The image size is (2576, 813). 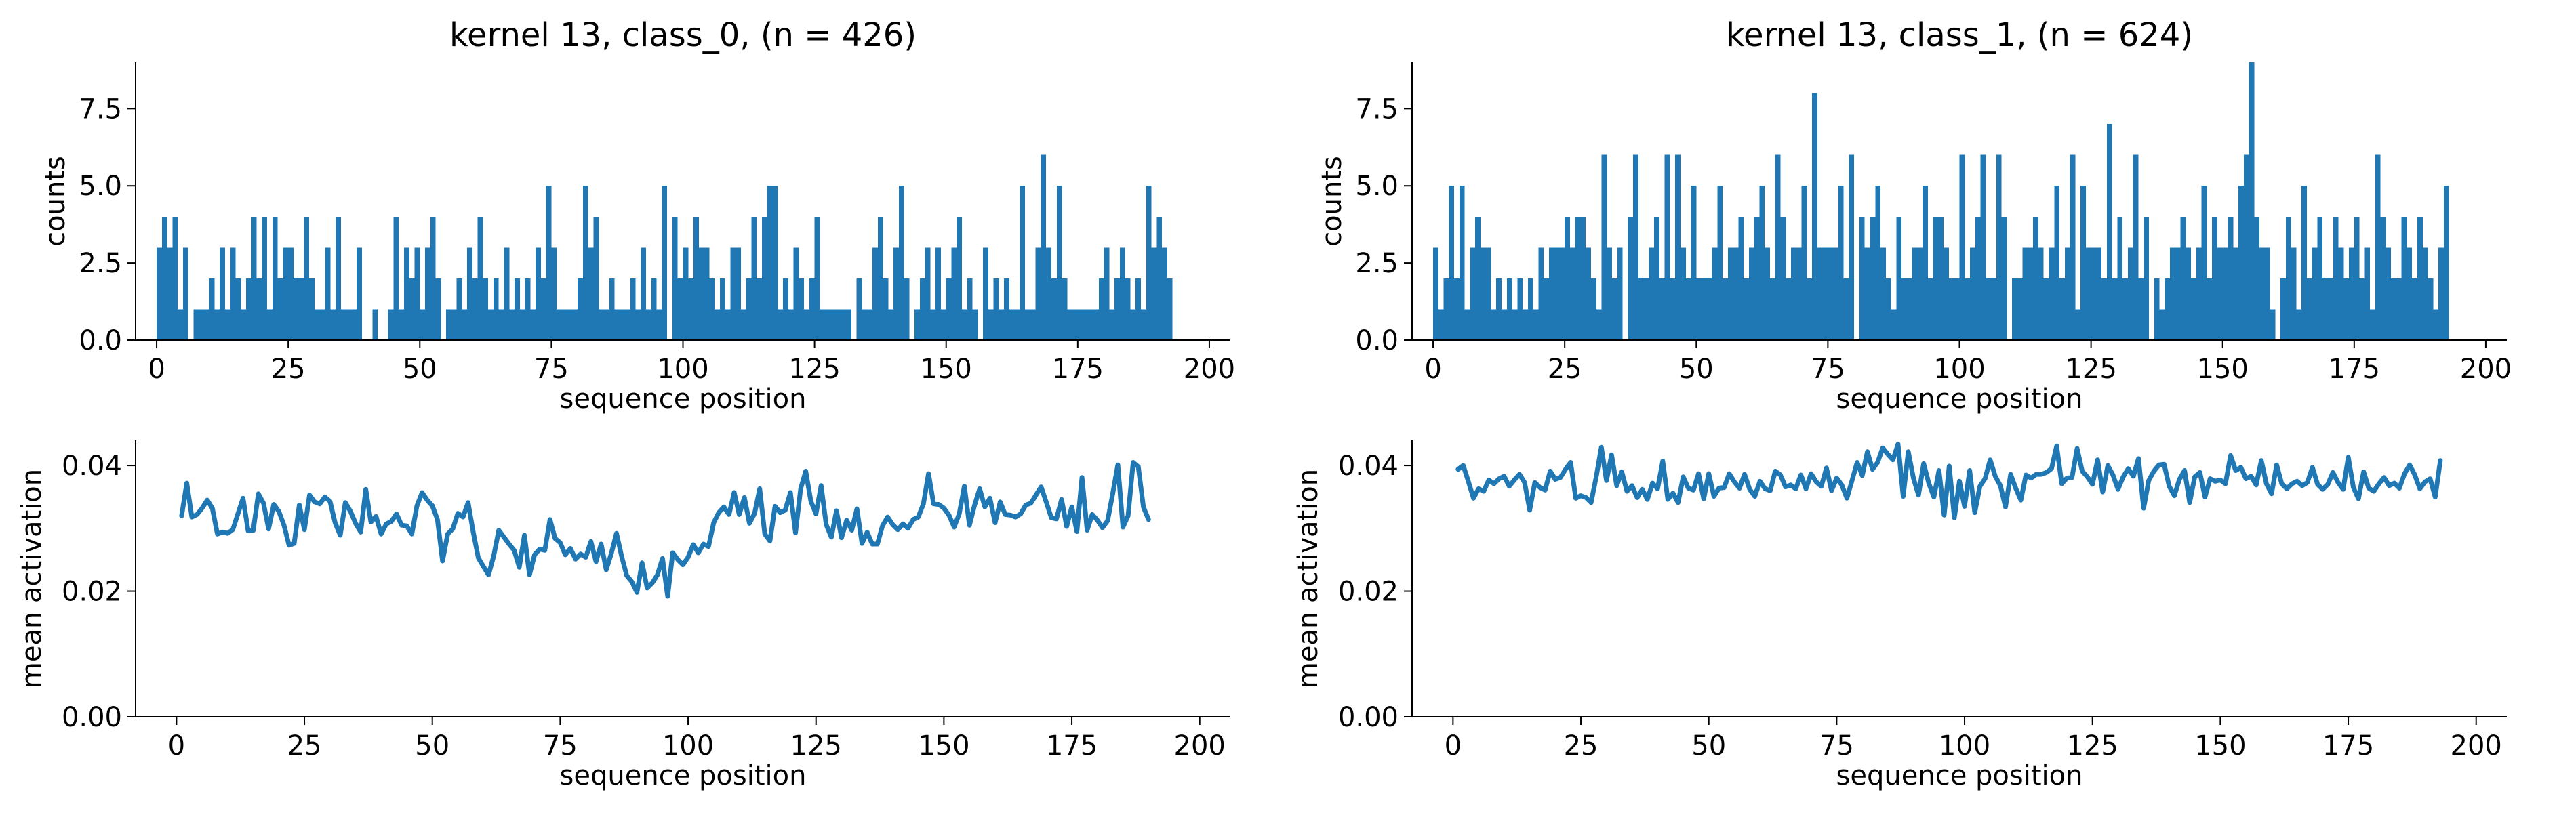 I want to click on y-tick-label: 0.04, so click(x=1368, y=466).